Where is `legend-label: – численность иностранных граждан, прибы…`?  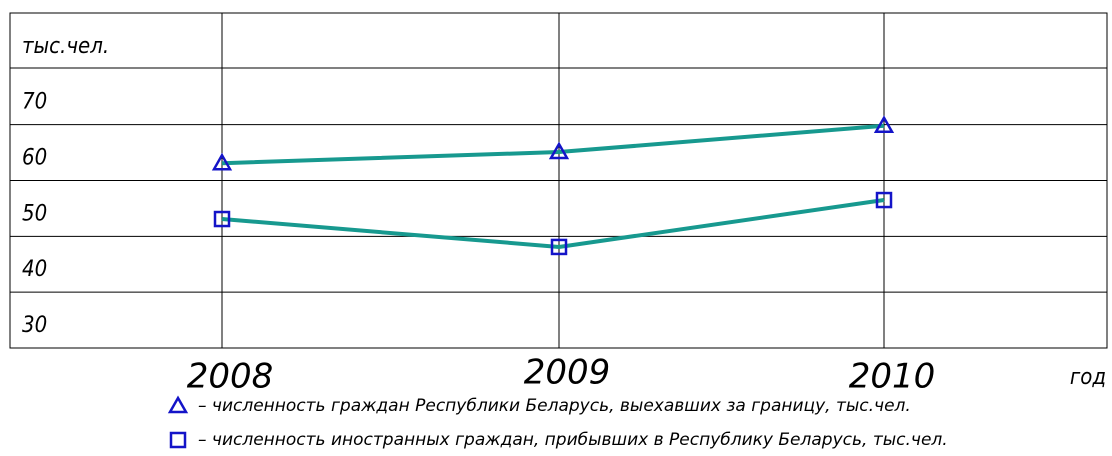 legend-label: – численность иностранных граждан, прибы… is located at coordinates (573, 440).